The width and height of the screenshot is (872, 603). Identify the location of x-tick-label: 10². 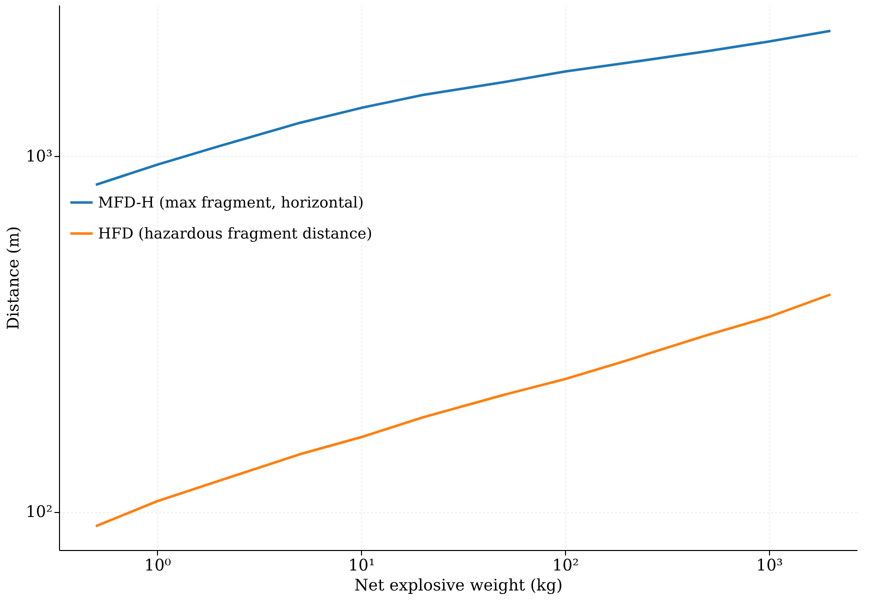
(565, 565).